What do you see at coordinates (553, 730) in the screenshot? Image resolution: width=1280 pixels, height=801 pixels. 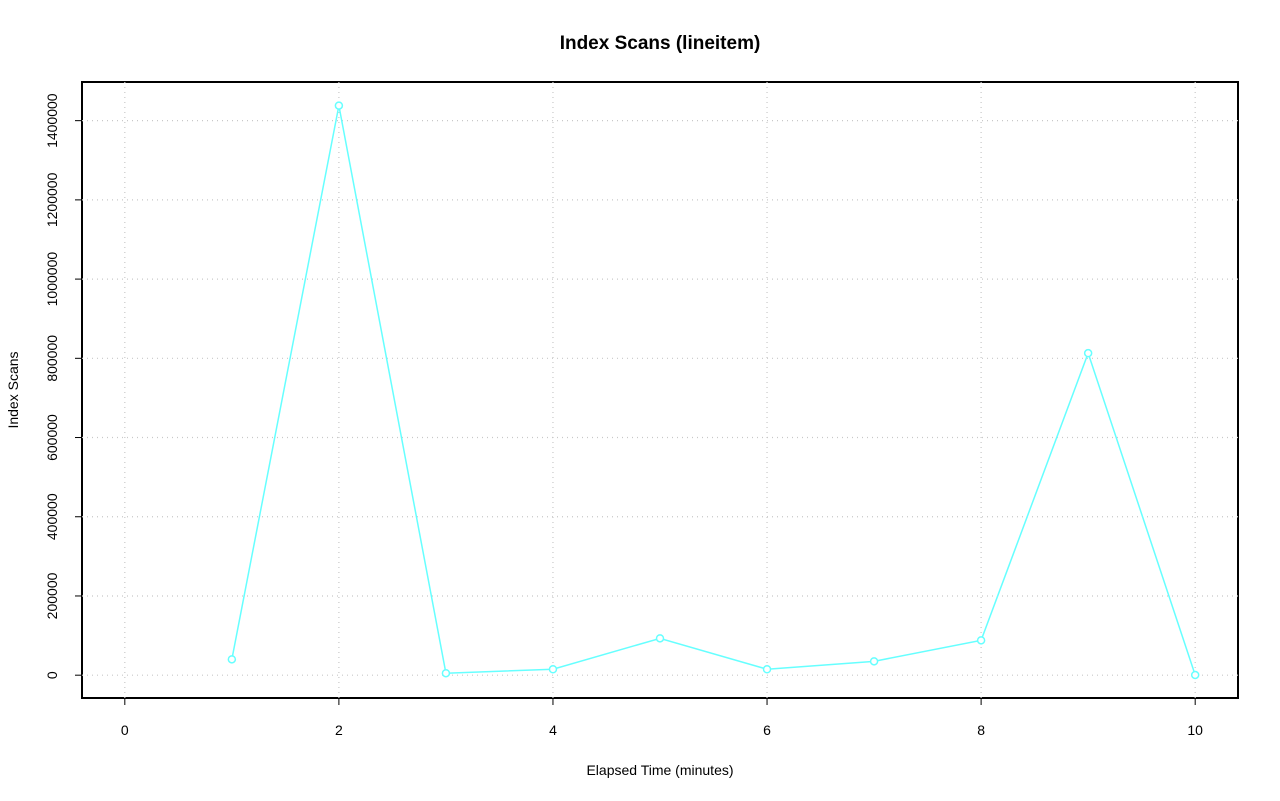 I see `x-tick-label: 4` at bounding box center [553, 730].